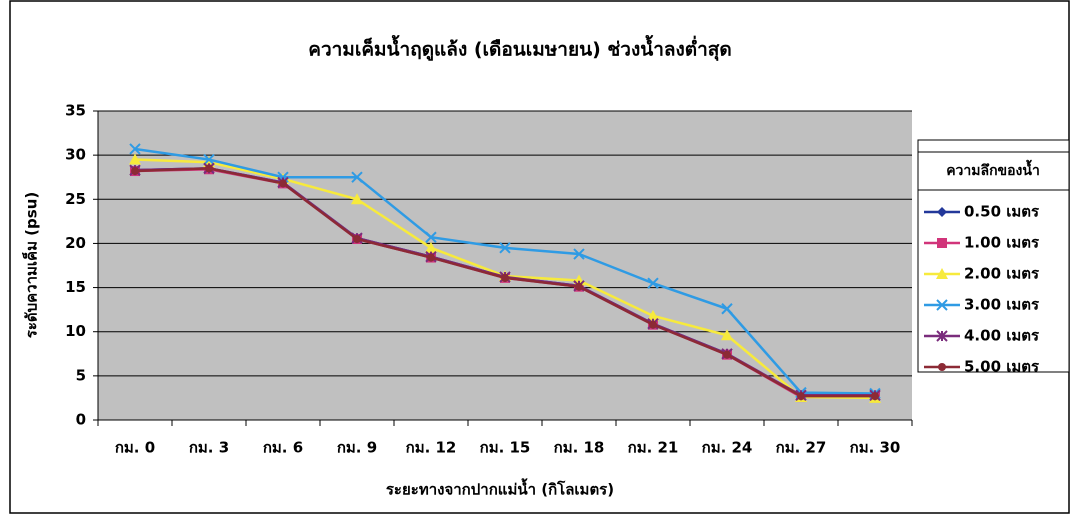 The height and width of the screenshot is (514, 1070). What do you see at coordinates (81, 420) in the screenshot?
I see `y-tick-label: 0` at bounding box center [81, 420].